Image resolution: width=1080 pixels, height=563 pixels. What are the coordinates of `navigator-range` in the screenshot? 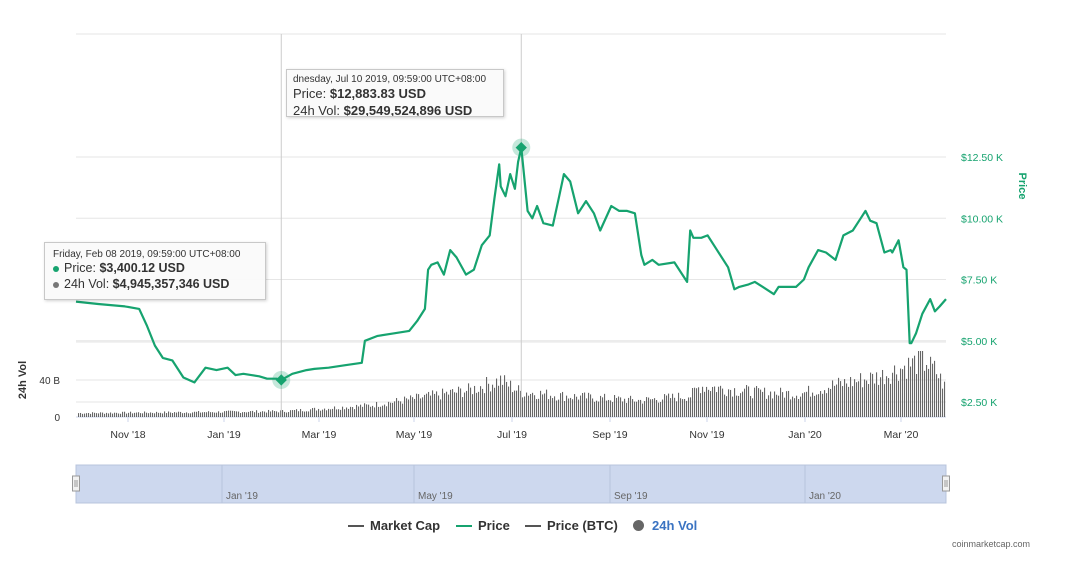 It's located at (511, 484).